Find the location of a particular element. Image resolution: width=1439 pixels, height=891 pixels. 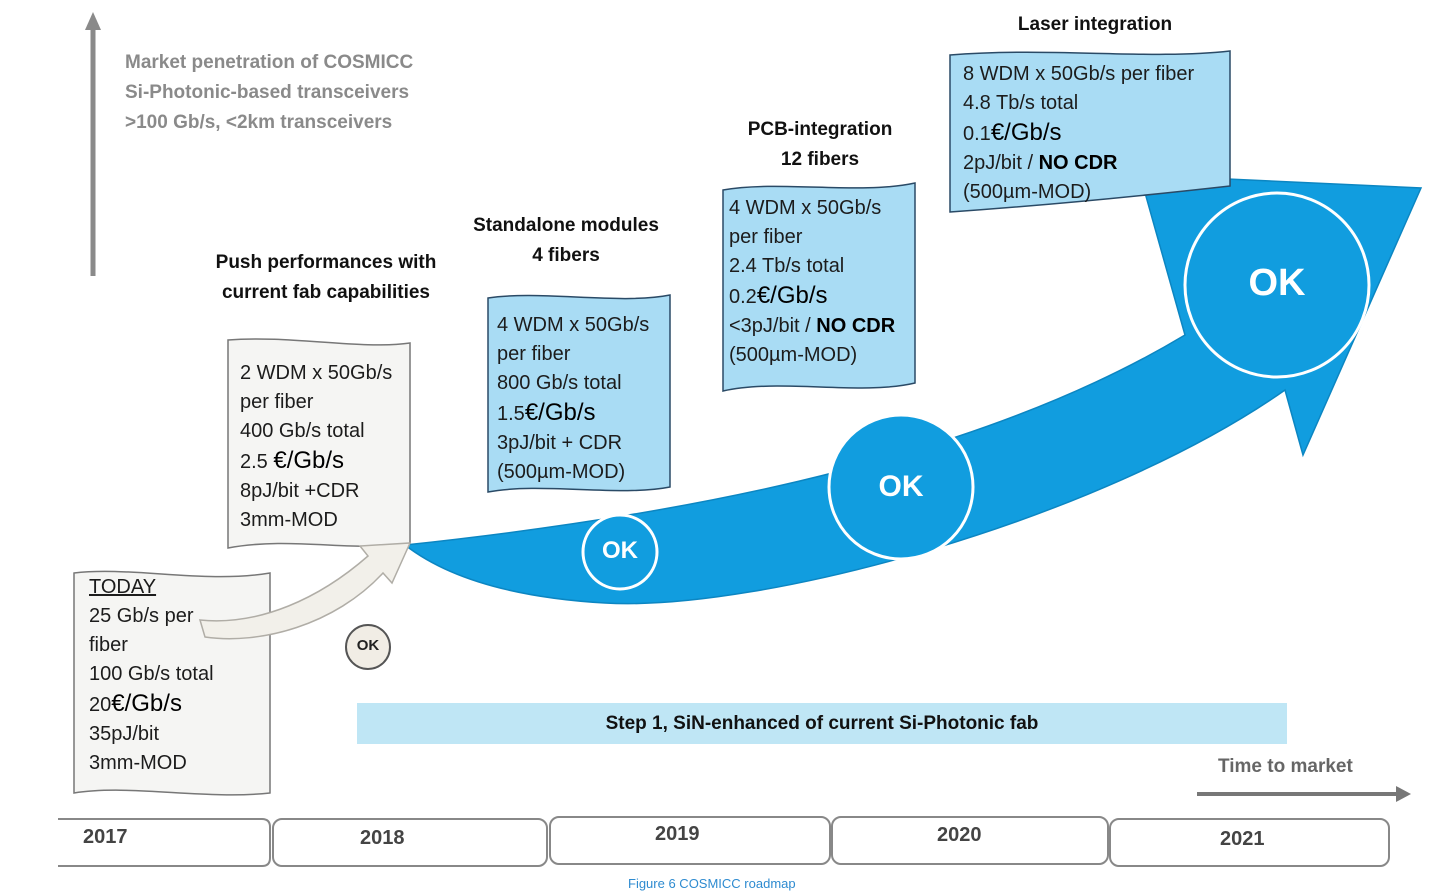

card-today-cost-num: 20 is located at coordinates (100, 705).